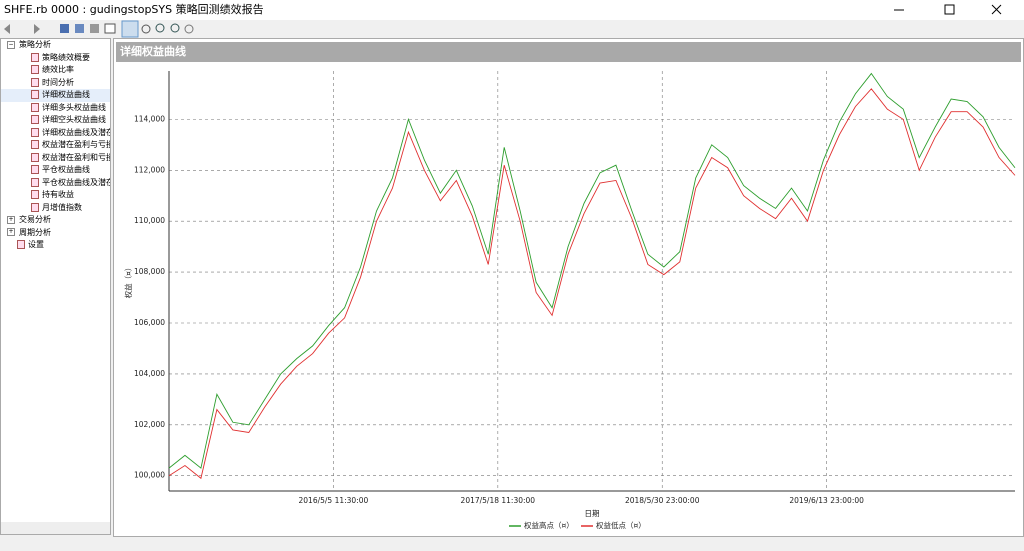 This screenshot has width=1024, height=551. What do you see at coordinates (160, 28) in the screenshot?
I see `zoom-in-button` at bounding box center [160, 28].